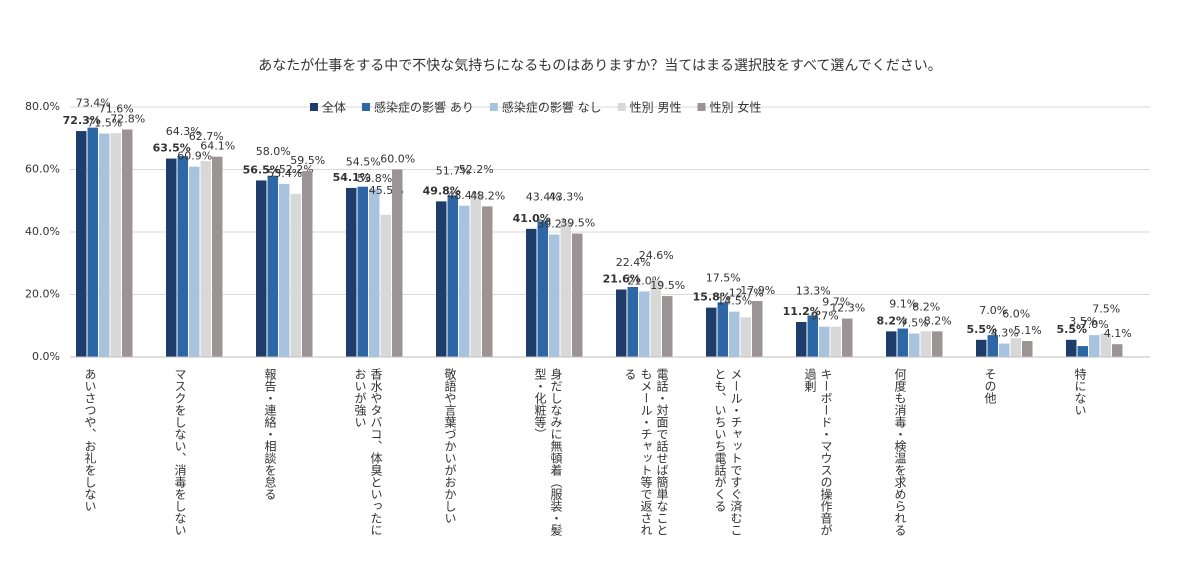 The width and height of the screenshot is (1200, 563). I want to click on value-label: 12.3%, so click(847, 308).